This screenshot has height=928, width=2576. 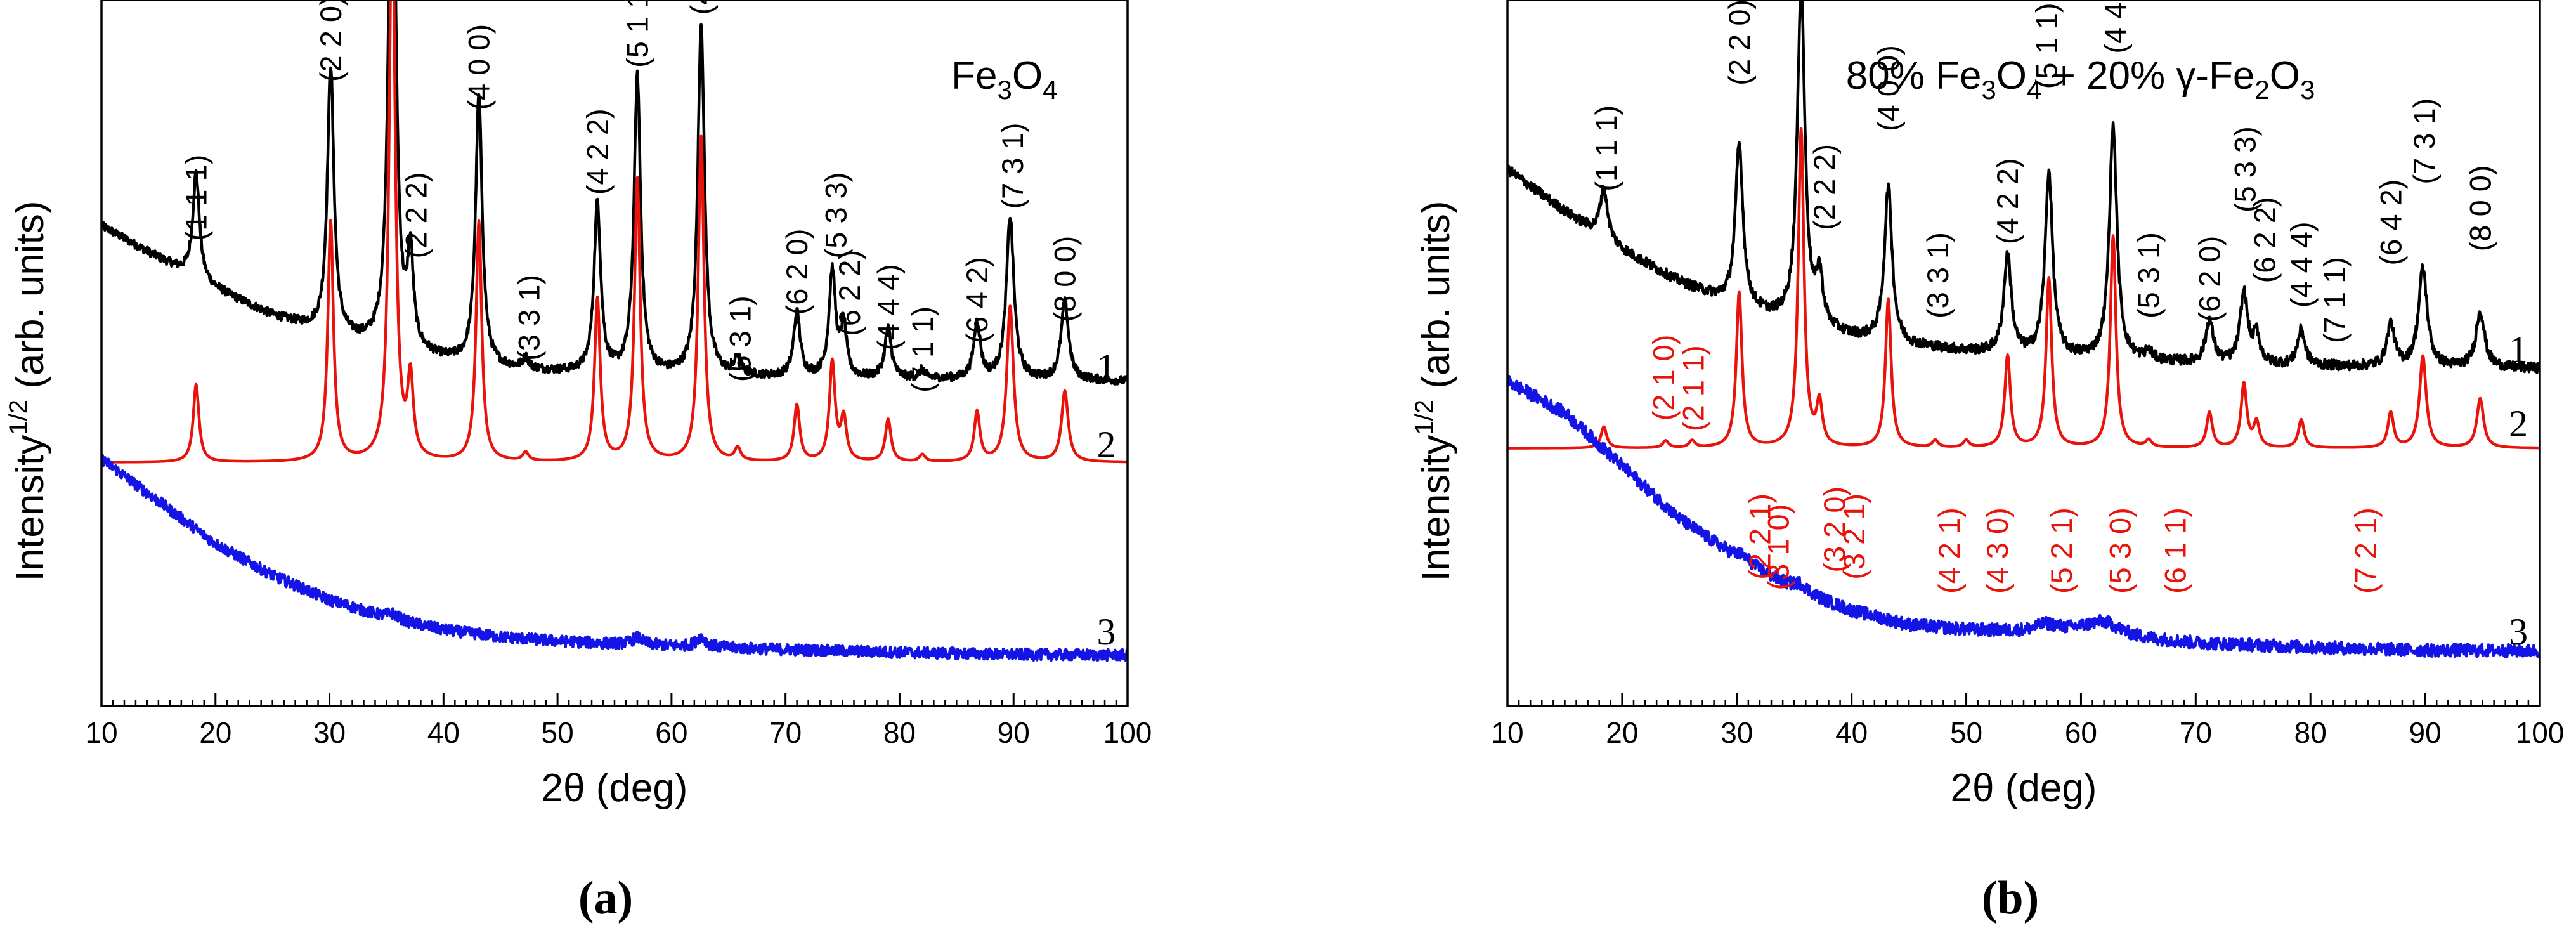 I want to click on hkl-label: (5 2 1), so click(x=2062, y=550).